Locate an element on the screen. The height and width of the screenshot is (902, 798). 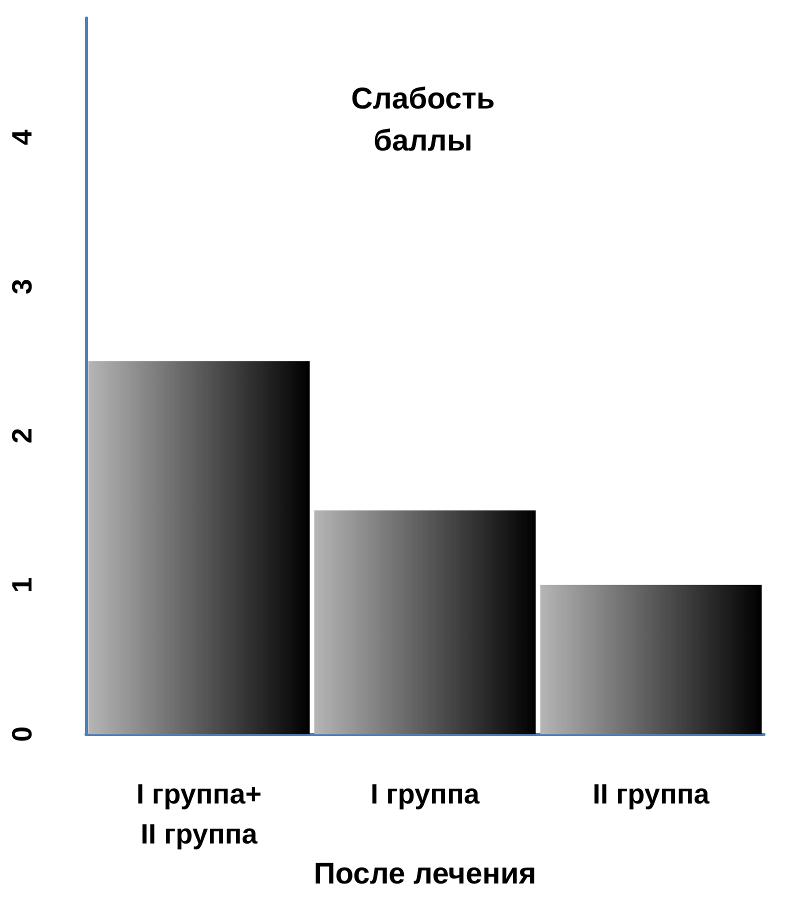
x-tick-label: II группа is located at coordinates (651, 794).